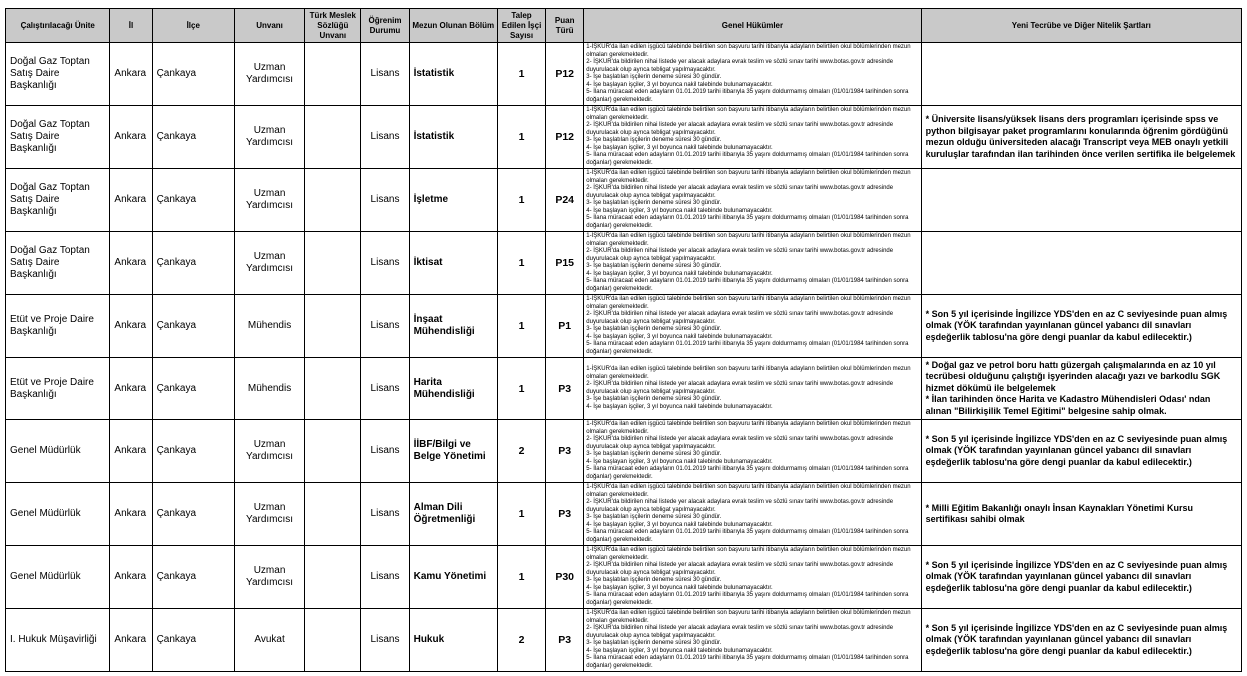  I want to click on cell-title: Avukat, so click(269, 640).